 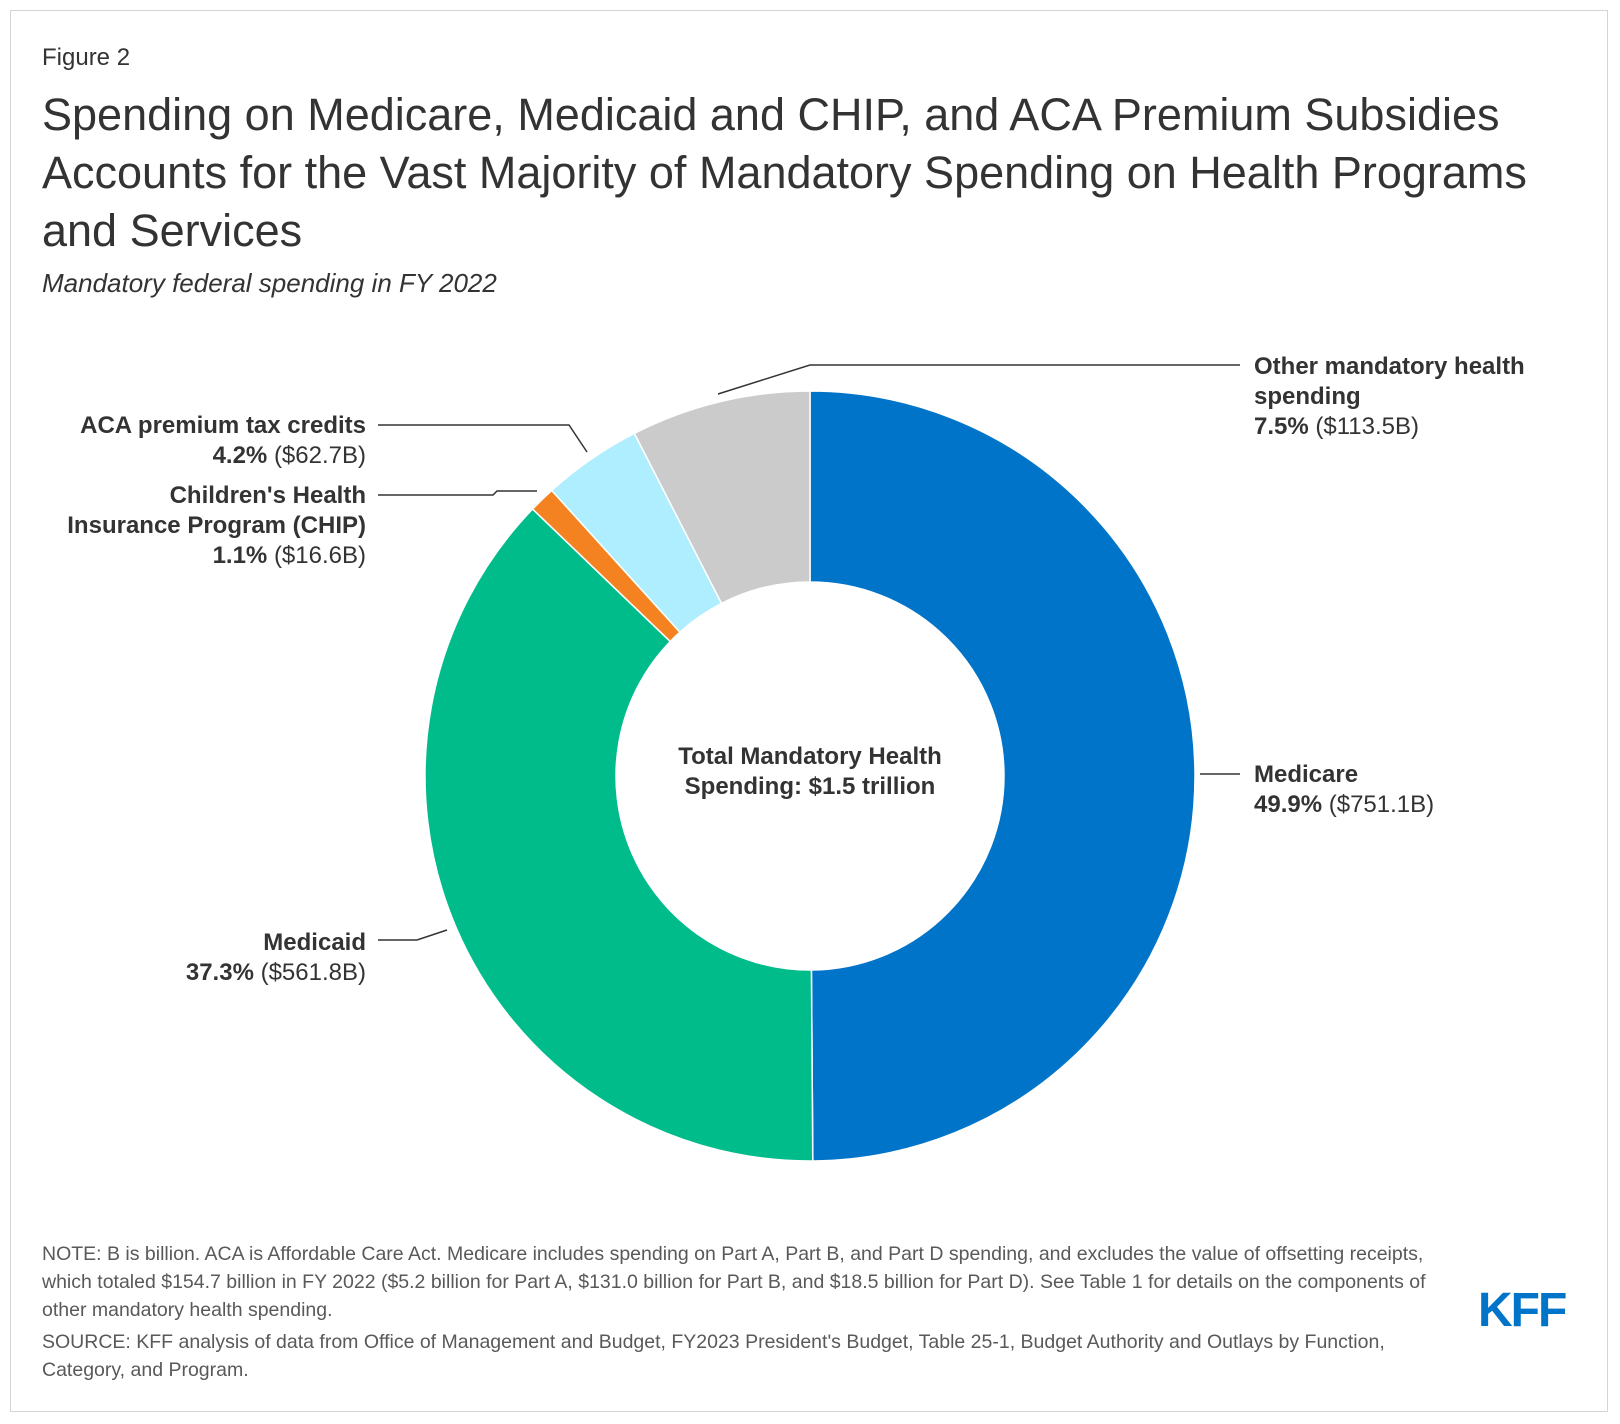 What do you see at coordinates (1344, 790) in the screenshot?
I see `label-medicare: Medicare 49.9% ($751.1B)` at bounding box center [1344, 790].